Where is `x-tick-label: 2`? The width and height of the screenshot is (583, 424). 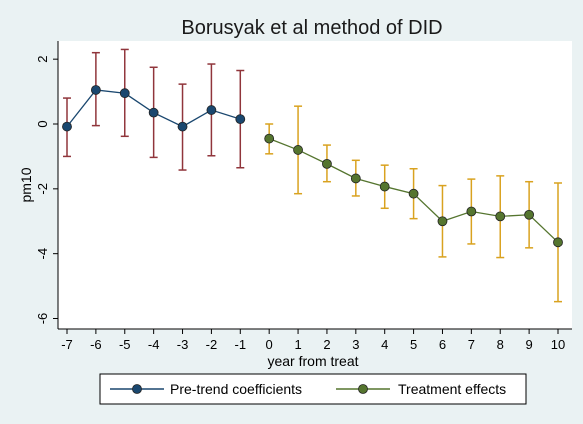
x-tick-label: 2 is located at coordinates (326, 344).